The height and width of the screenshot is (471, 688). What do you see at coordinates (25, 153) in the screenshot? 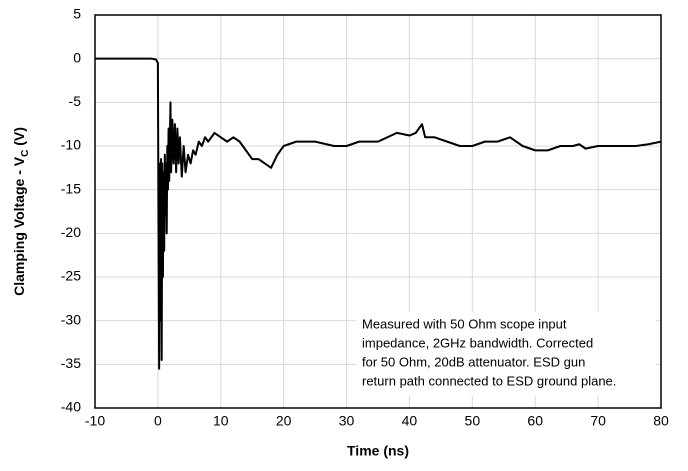
I see `y-axis-label-part: C` at bounding box center [25, 153].